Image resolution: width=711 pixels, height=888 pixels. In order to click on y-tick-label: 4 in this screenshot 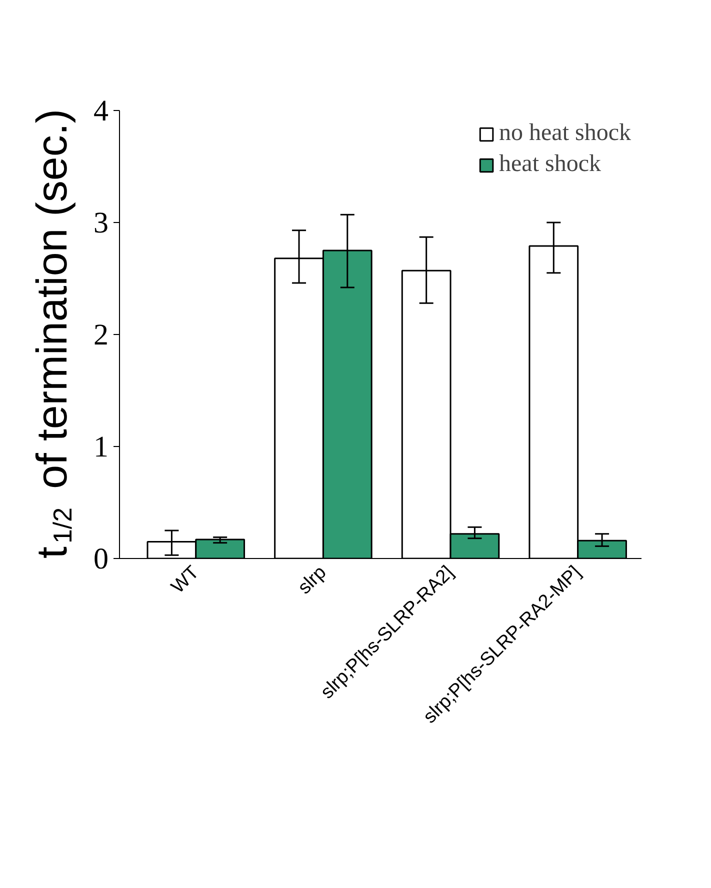, I will do `click(101, 111)`.